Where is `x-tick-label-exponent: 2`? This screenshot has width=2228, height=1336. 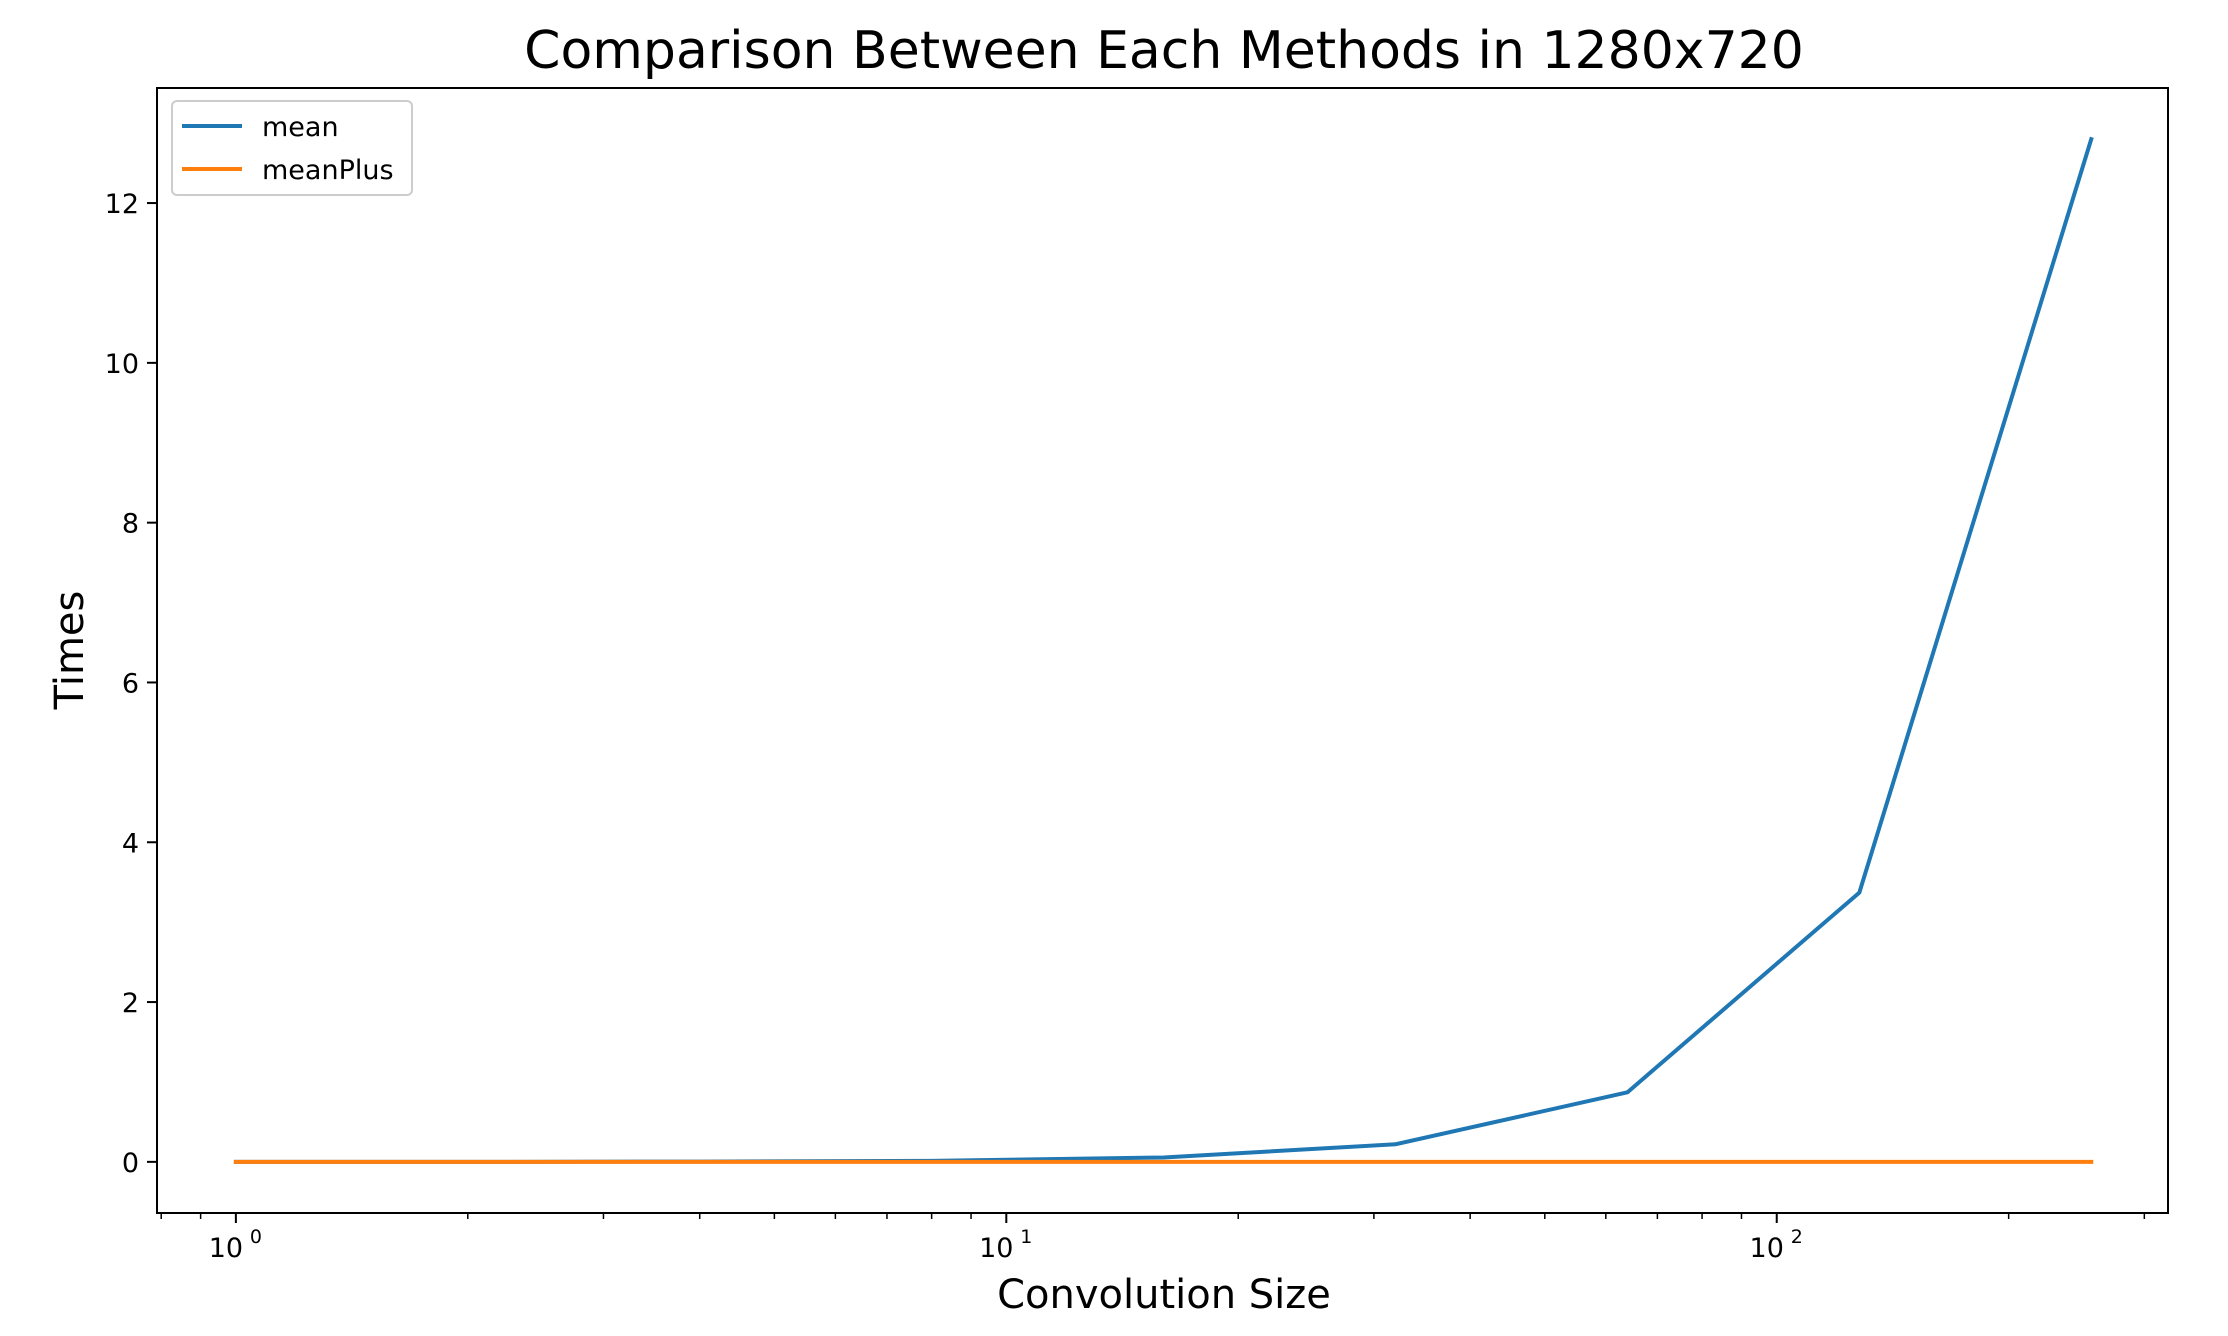
x-tick-label-exponent: 2 is located at coordinates (1797, 1237).